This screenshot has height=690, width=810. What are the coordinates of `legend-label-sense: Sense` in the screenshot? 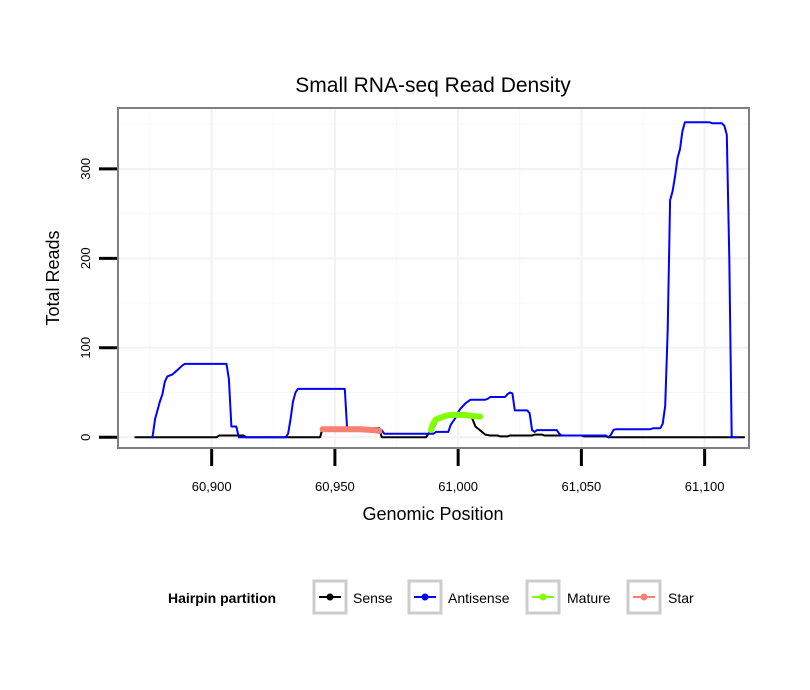 It's located at (373, 598).